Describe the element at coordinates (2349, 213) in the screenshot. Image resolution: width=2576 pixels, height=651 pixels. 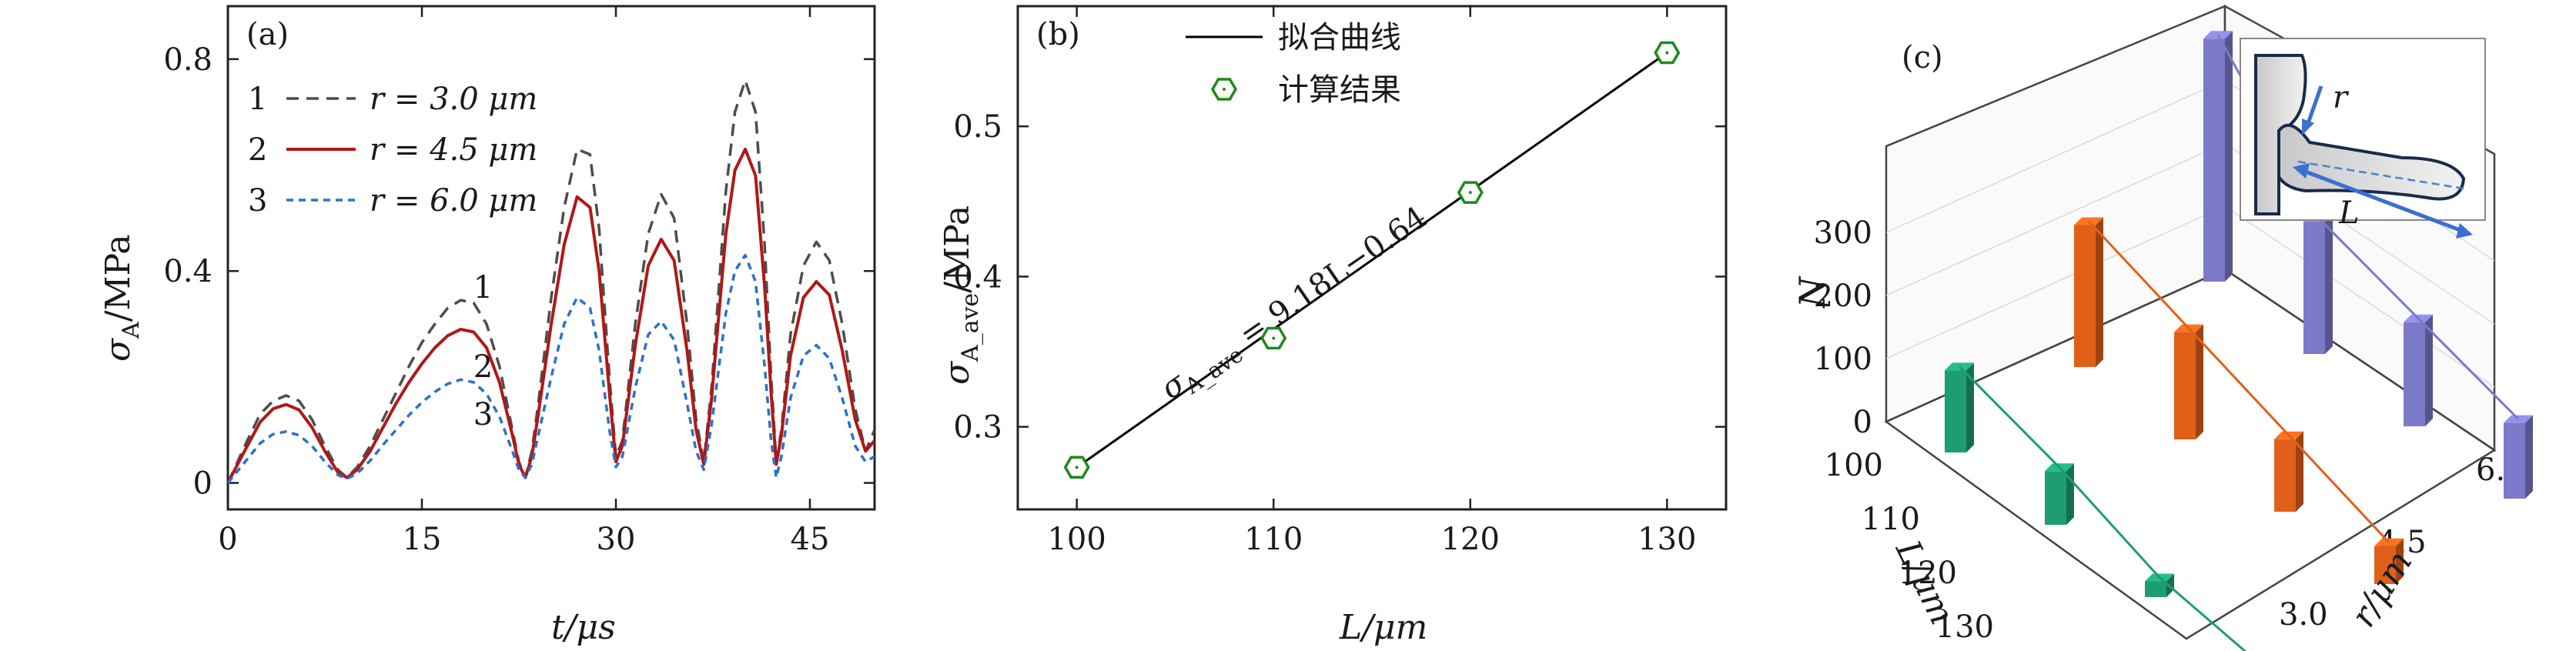
I see `inset-L-label: L` at that location.